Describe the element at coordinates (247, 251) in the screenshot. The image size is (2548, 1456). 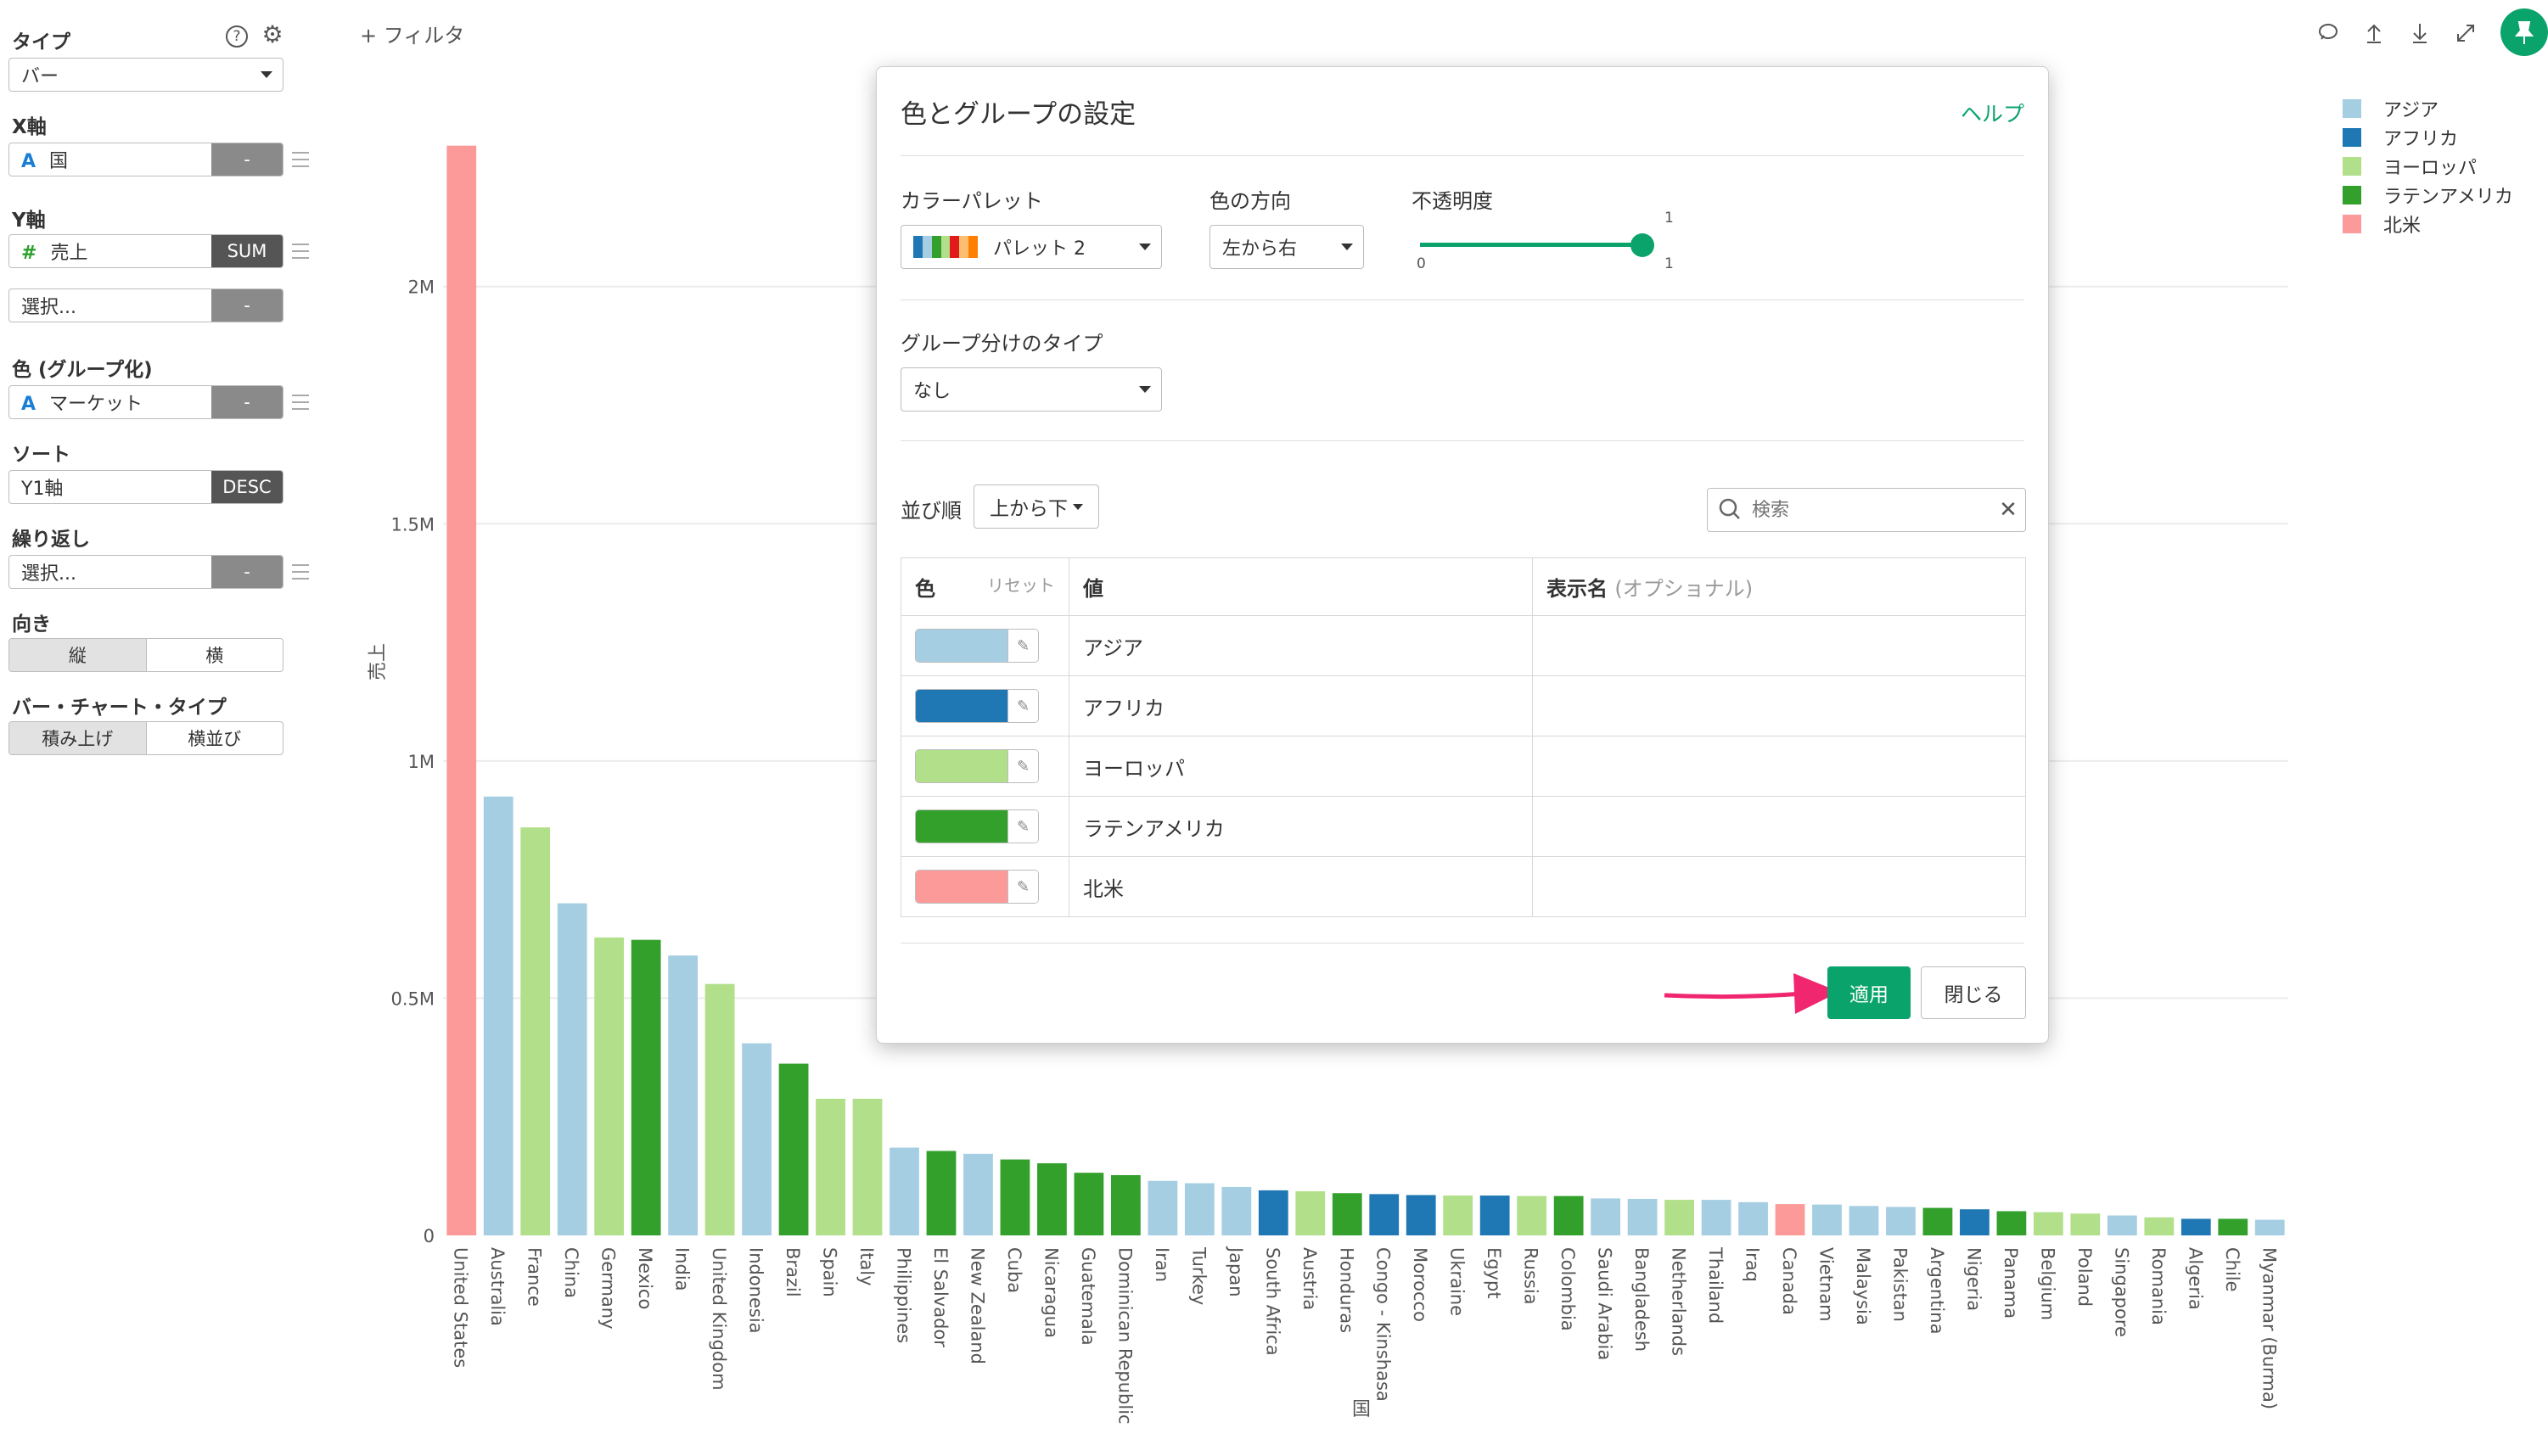
I see `y-axis-sum-button: SUM` at that location.